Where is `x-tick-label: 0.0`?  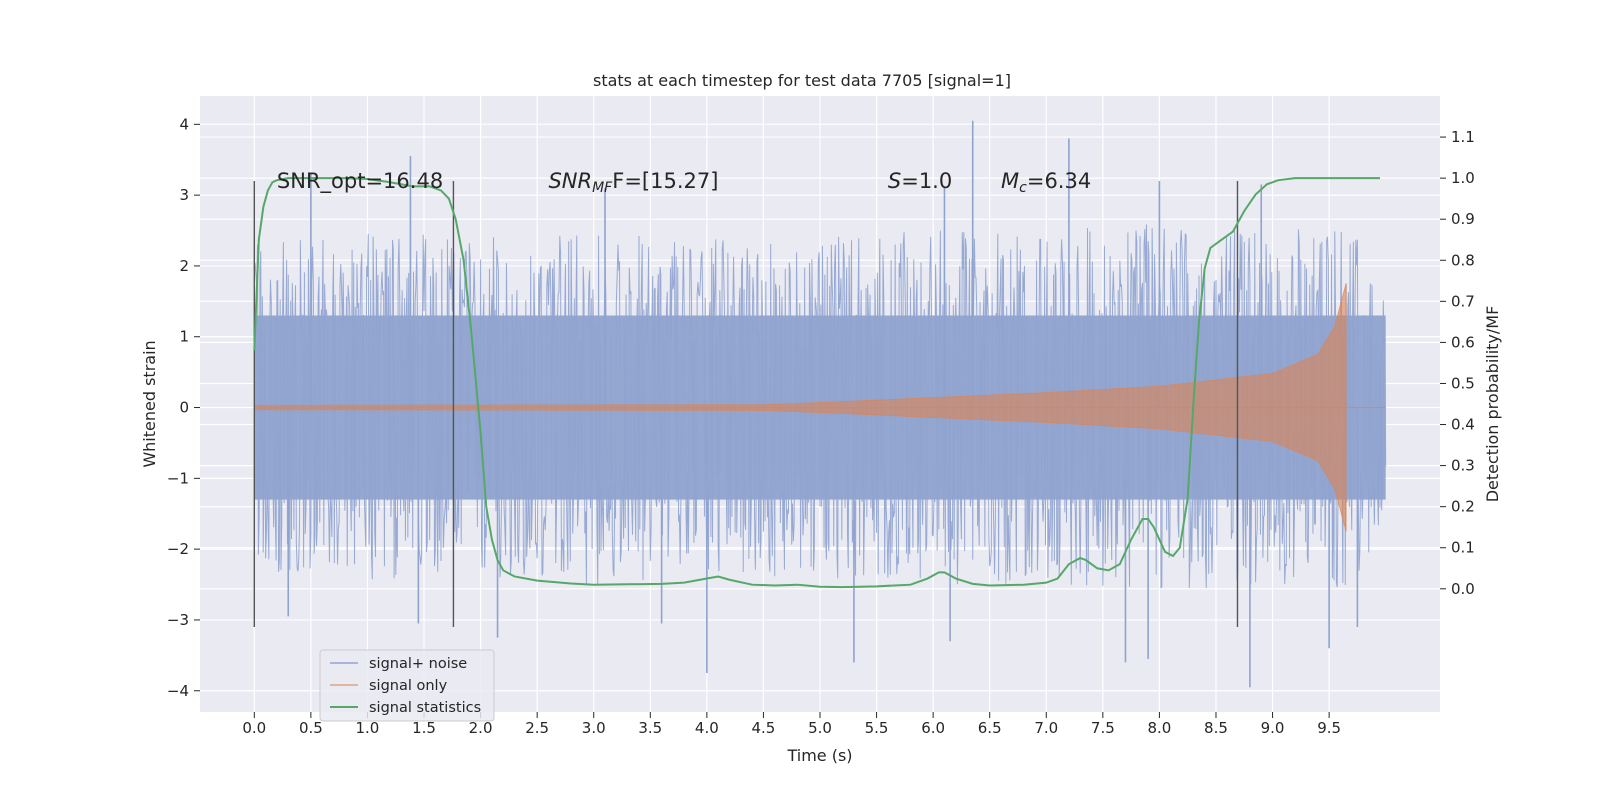 x-tick-label: 0.0 is located at coordinates (254, 728).